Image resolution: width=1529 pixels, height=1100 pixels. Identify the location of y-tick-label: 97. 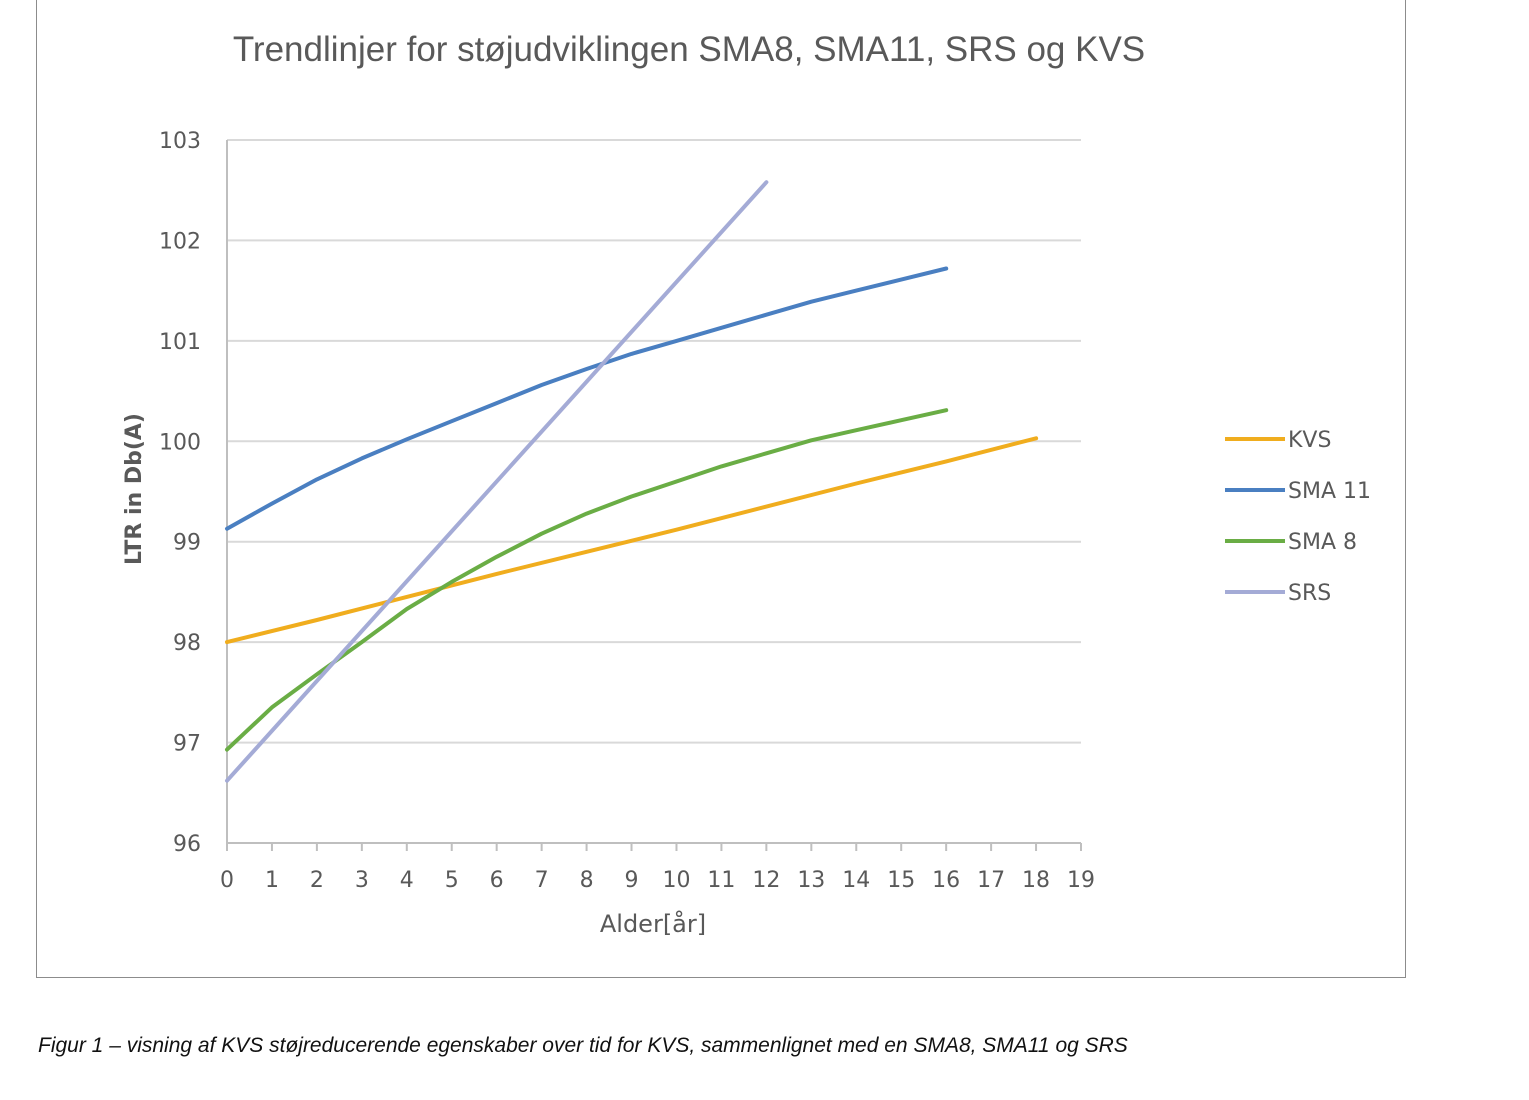
(187, 744).